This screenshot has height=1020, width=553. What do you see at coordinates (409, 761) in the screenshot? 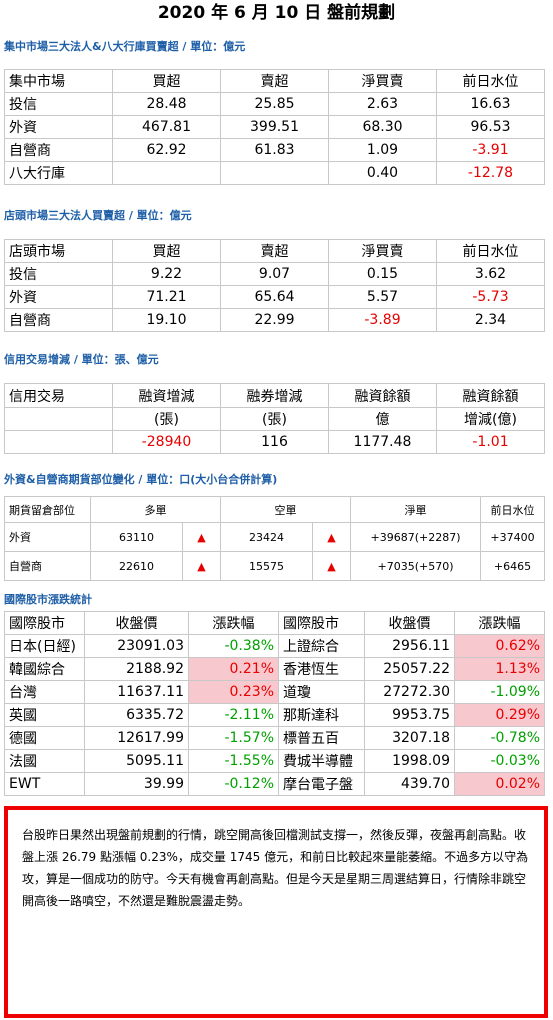
I see `close-cell: 1998.09` at bounding box center [409, 761].